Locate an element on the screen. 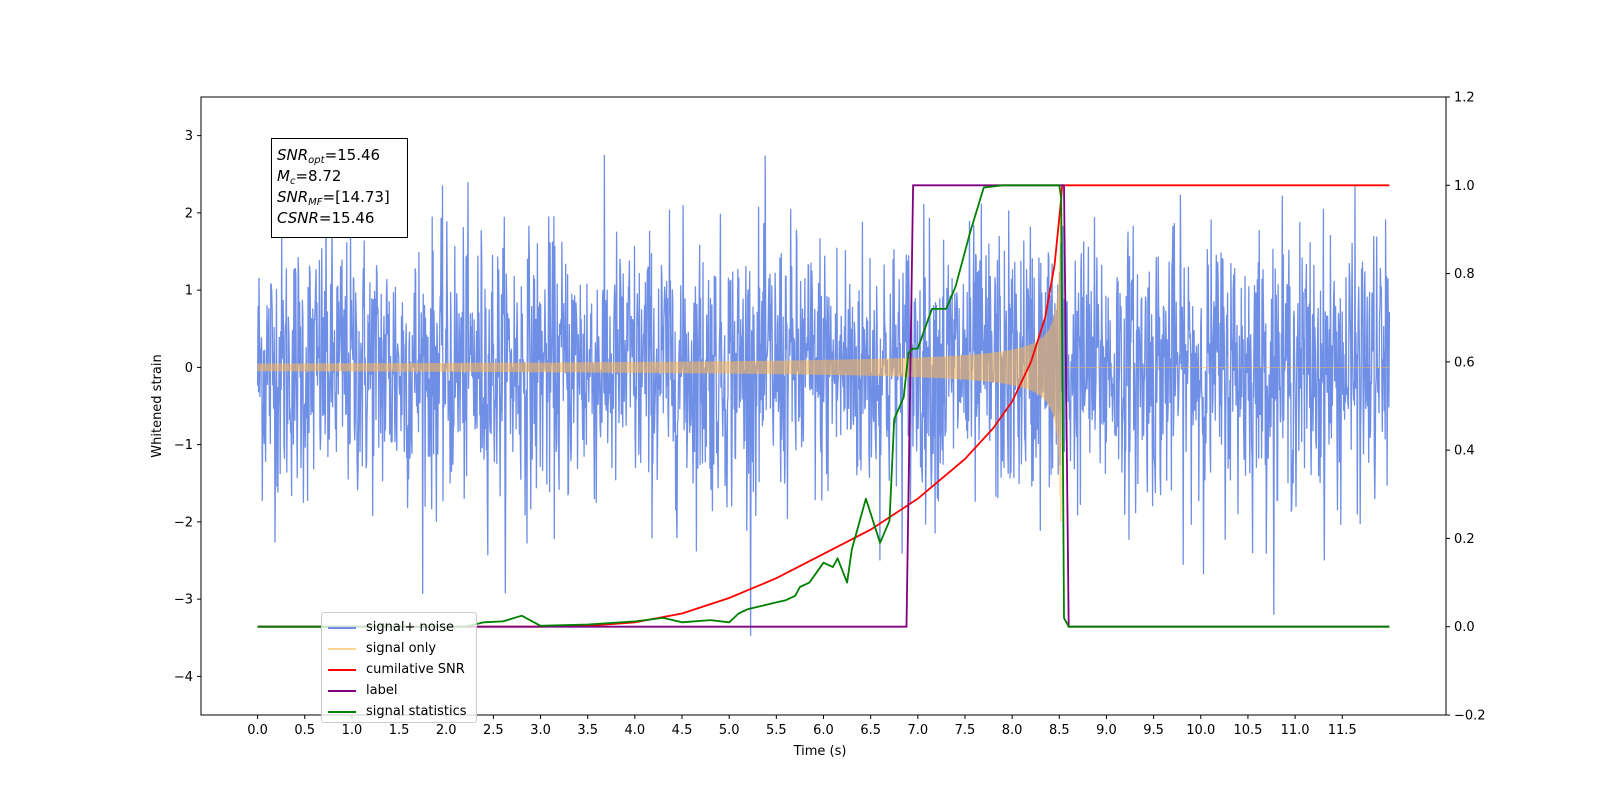  x-tick-label: 1.0 is located at coordinates (352, 730).